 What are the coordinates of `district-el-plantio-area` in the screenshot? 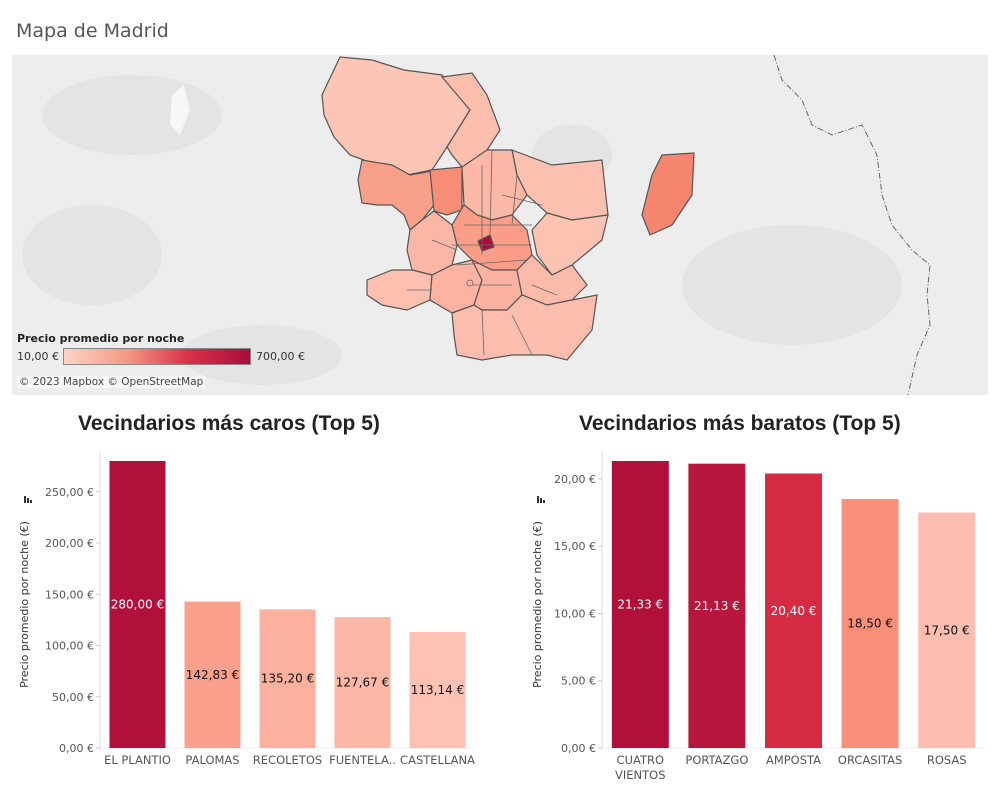 It's located at (446, 191).